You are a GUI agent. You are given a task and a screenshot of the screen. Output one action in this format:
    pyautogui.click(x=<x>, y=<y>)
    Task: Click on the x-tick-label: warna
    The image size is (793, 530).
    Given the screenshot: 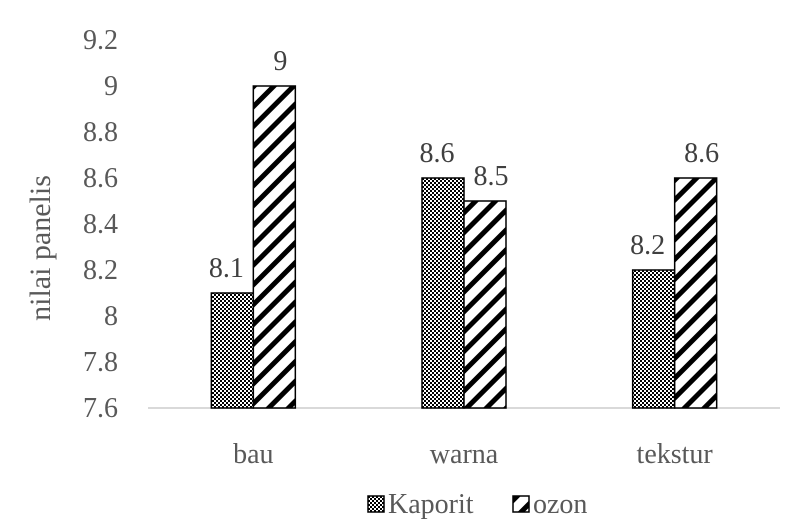 What is the action you would take?
    pyautogui.click(x=464, y=454)
    